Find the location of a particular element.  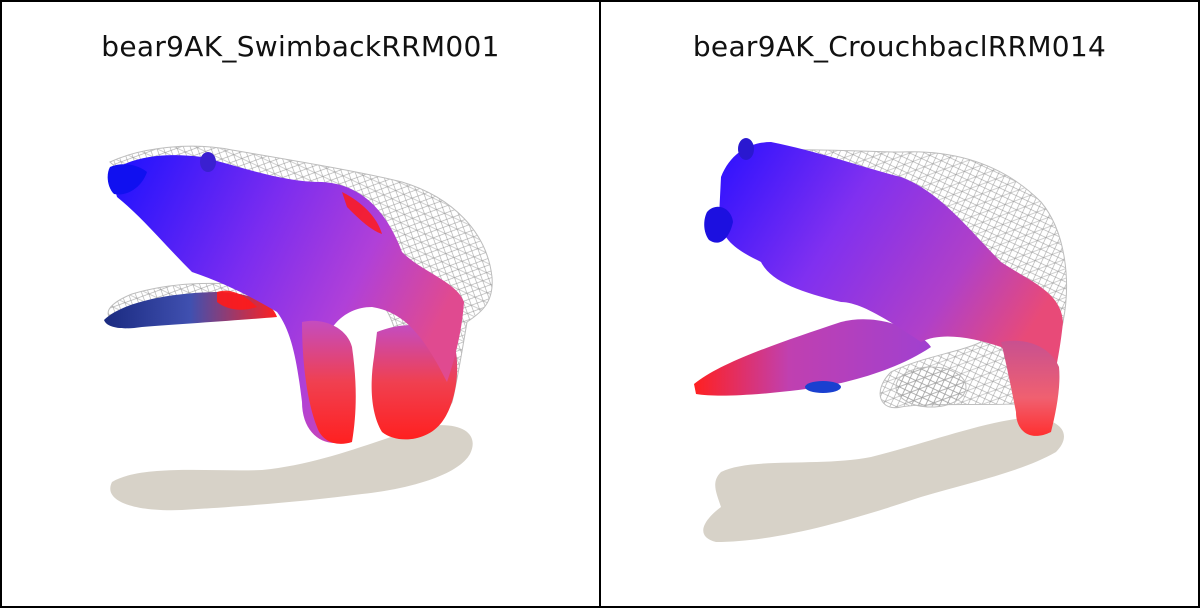

blue-paw is located at coordinates (823, 387).